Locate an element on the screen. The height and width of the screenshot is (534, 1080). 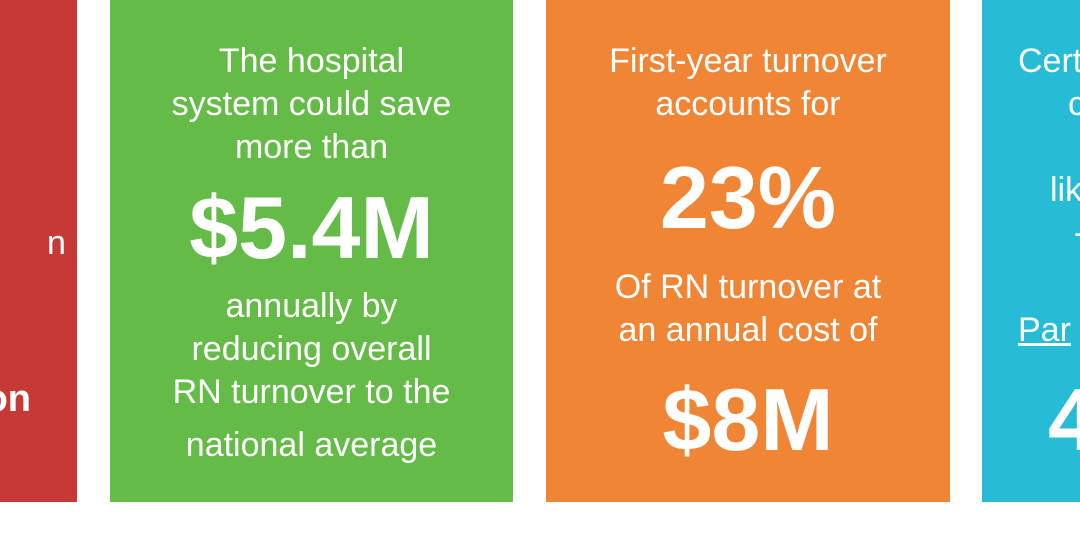
card-text-fragment: - is located at coordinates (1077, 233).